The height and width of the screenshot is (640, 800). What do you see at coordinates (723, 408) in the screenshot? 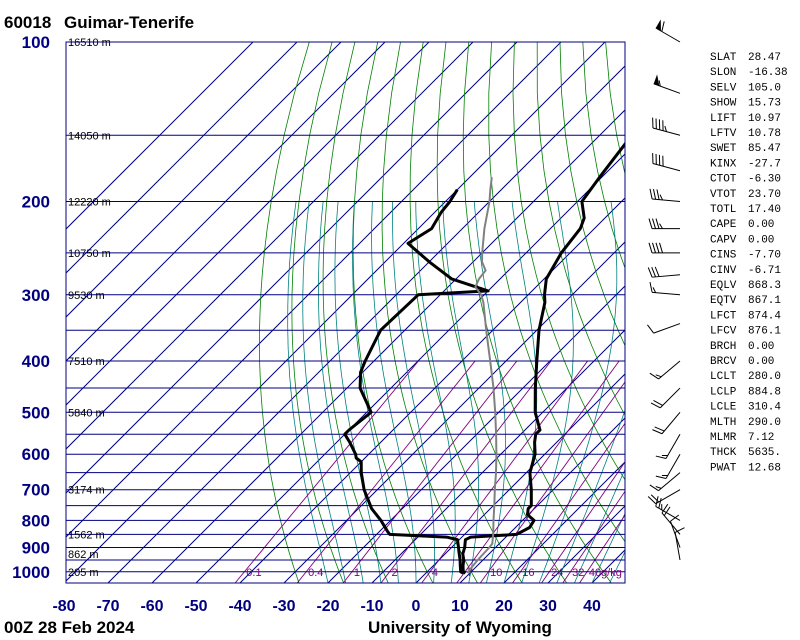
I see `index-name: LCLE` at bounding box center [723, 408].